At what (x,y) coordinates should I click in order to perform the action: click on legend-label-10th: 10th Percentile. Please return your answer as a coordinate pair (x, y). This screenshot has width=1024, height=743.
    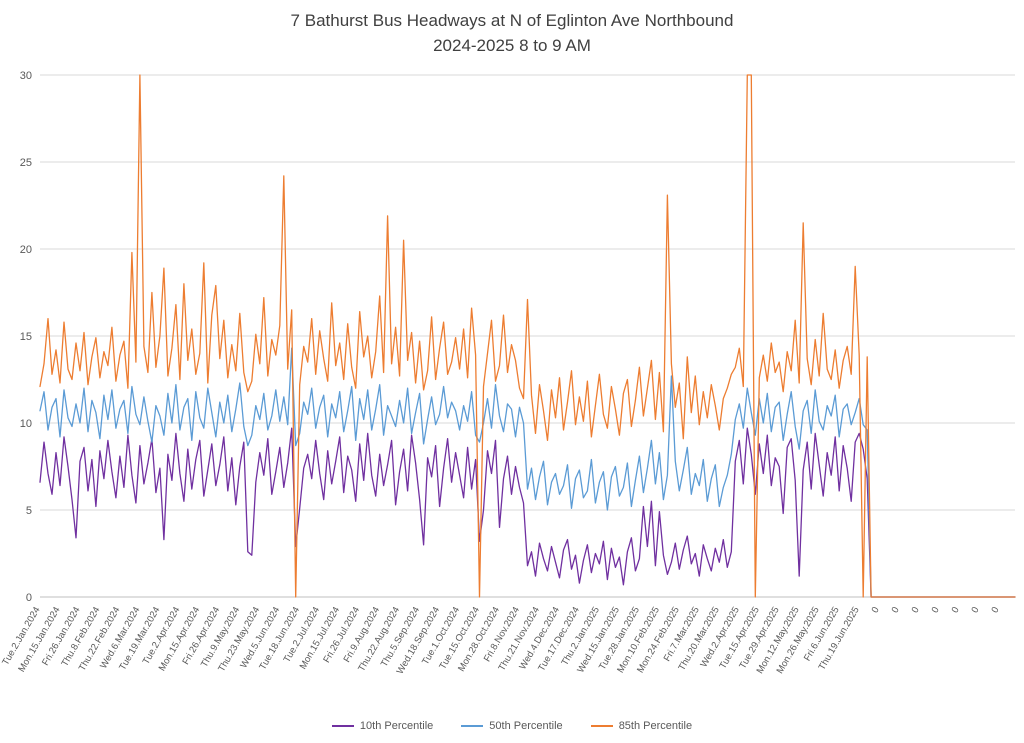
    Looking at the image, I should click on (396, 726).